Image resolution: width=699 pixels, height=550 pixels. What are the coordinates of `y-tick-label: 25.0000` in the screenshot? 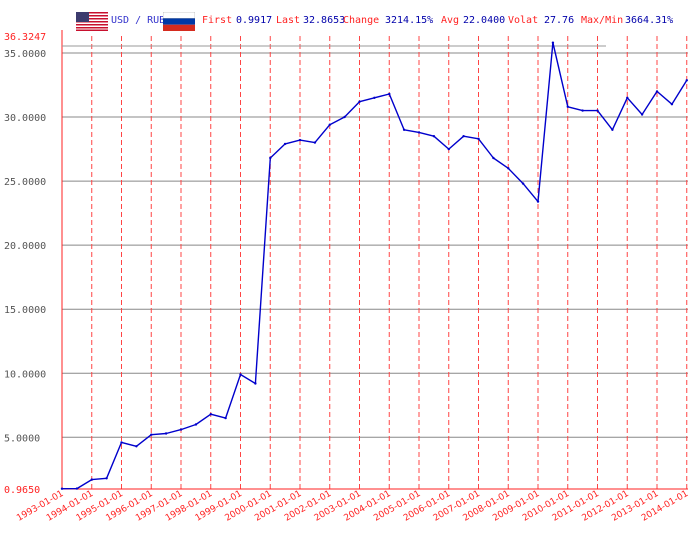 It's located at (25, 182).